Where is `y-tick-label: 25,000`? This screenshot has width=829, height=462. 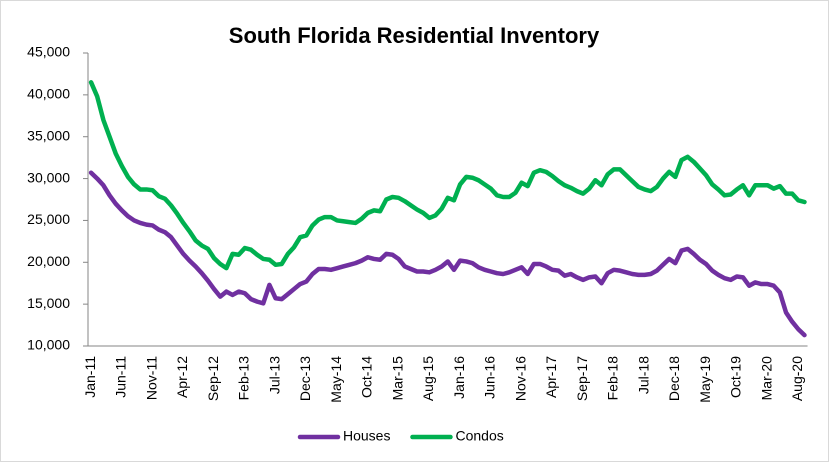
y-tick-label: 25,000 is located at coordinates (48, 219).